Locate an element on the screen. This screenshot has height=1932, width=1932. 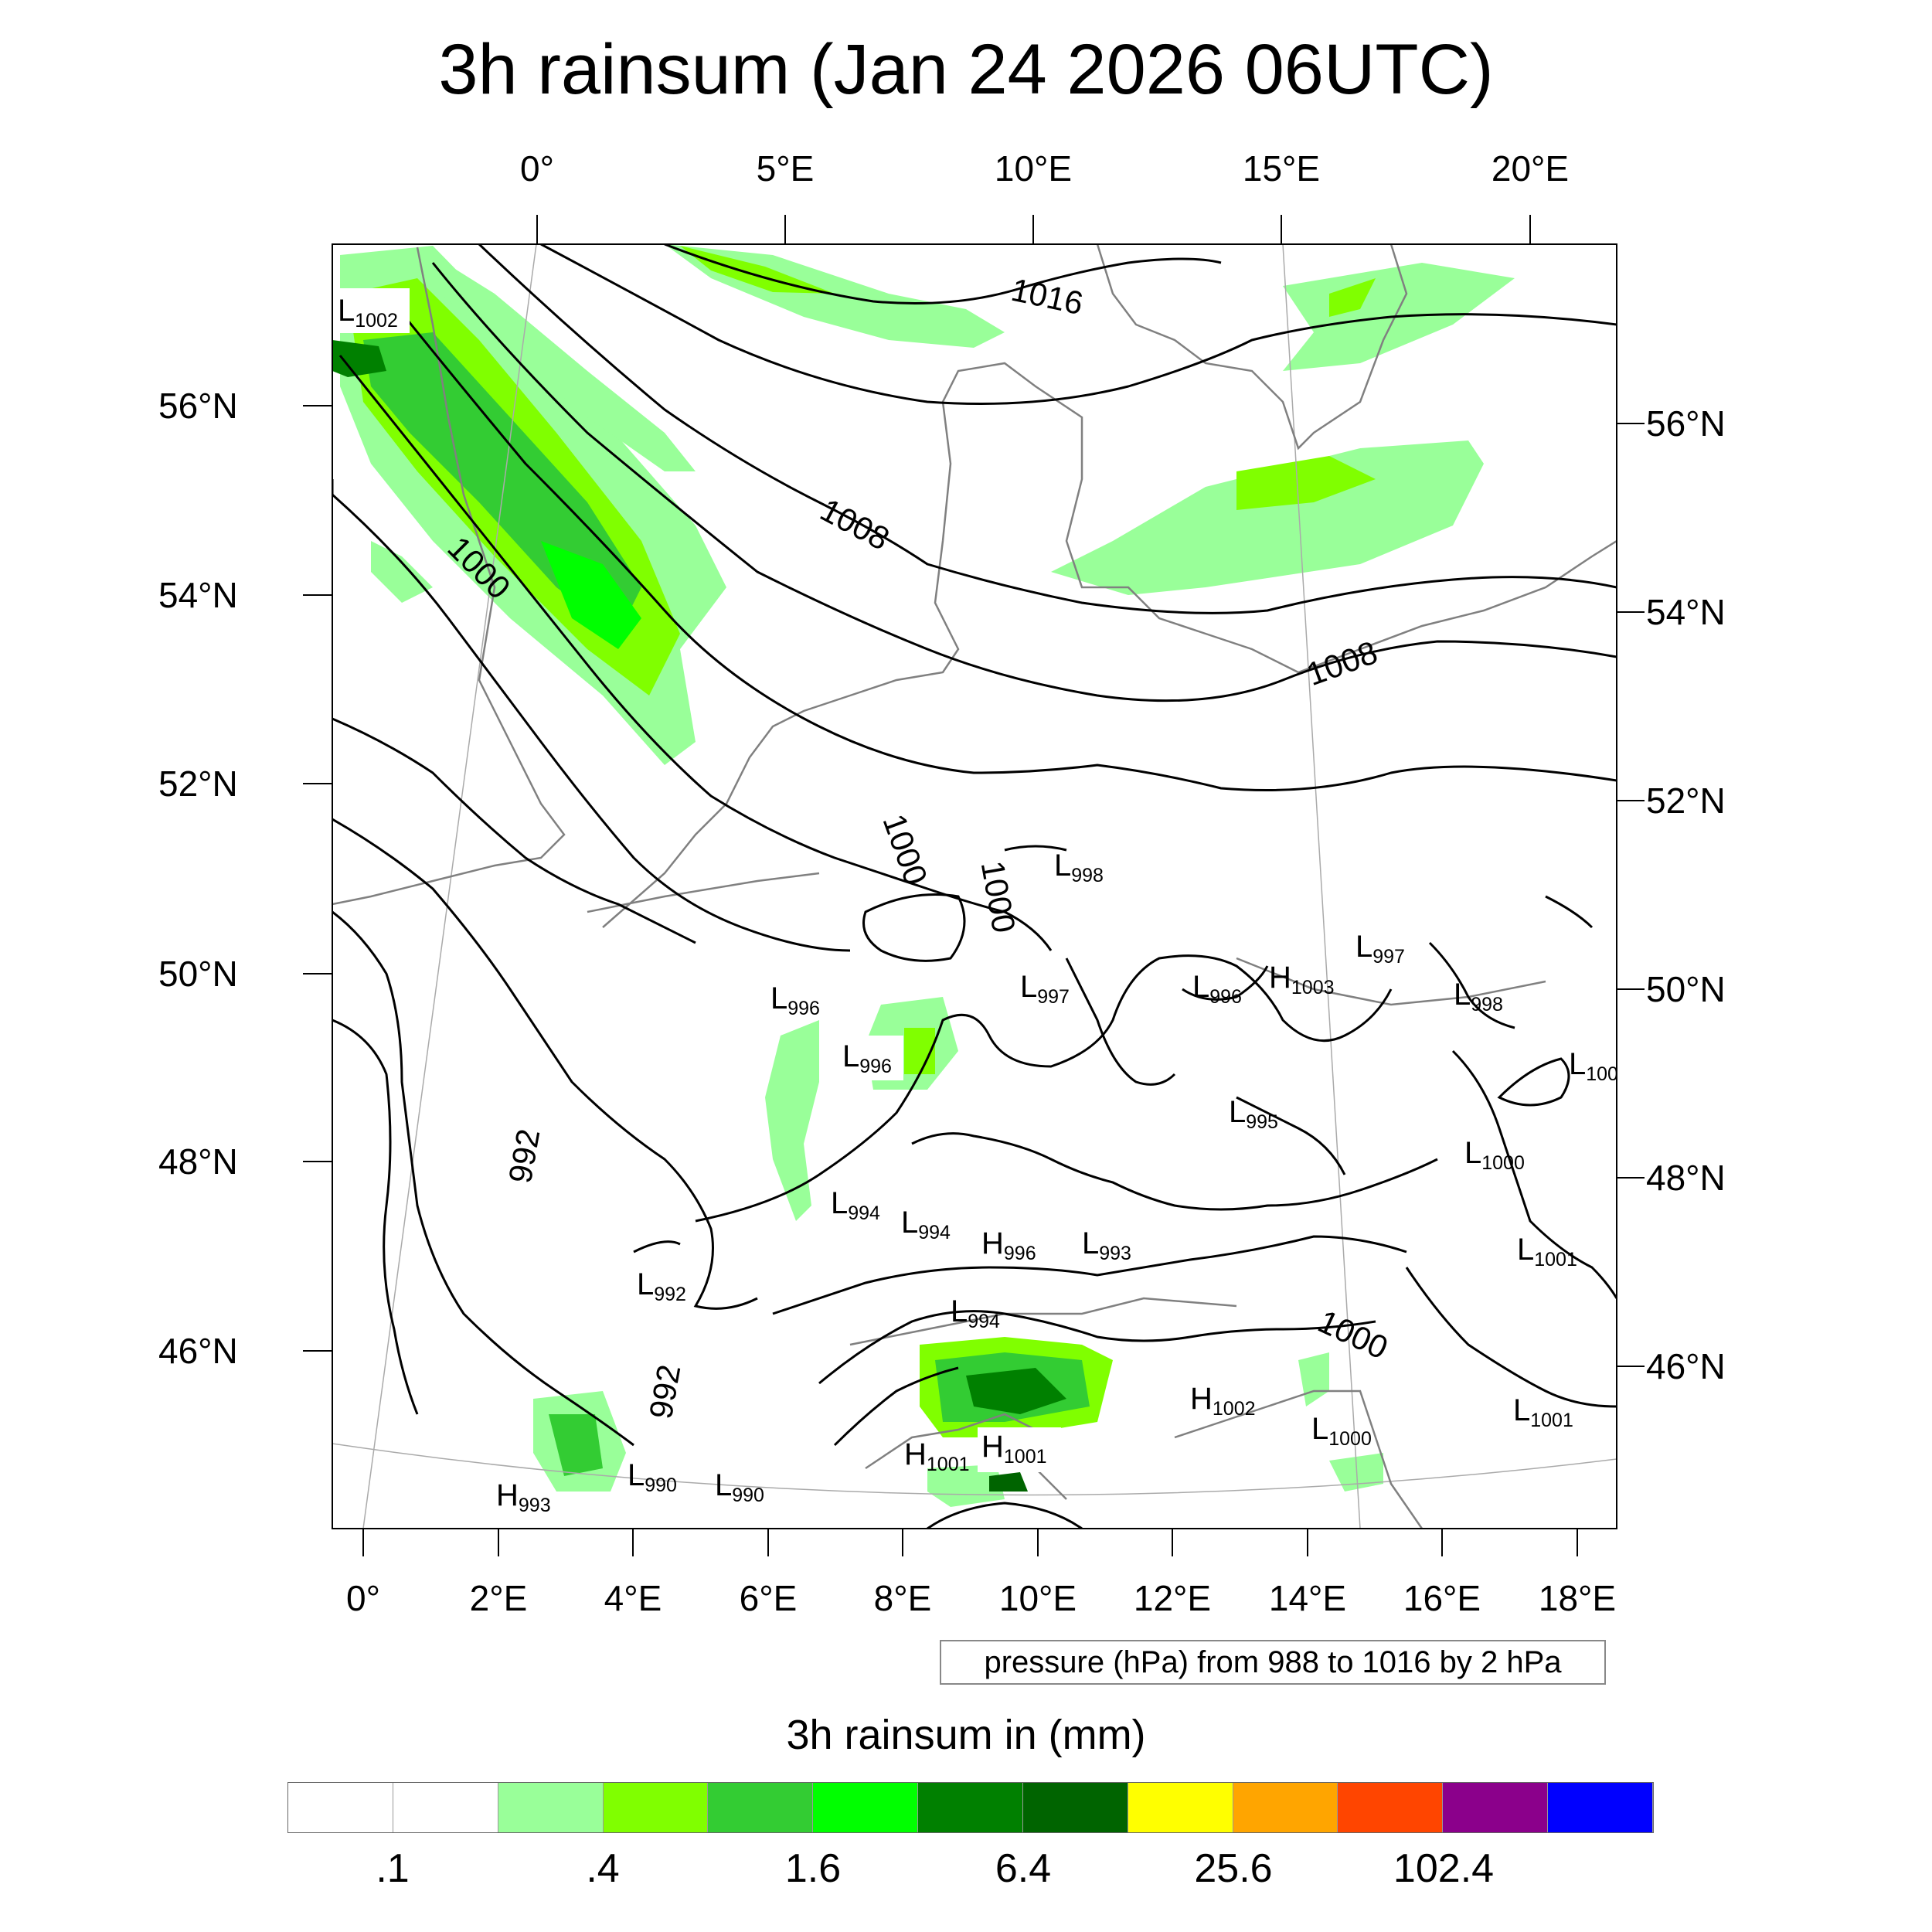
pressure-center-label: L995 is located at coordinates (1254, 1114).